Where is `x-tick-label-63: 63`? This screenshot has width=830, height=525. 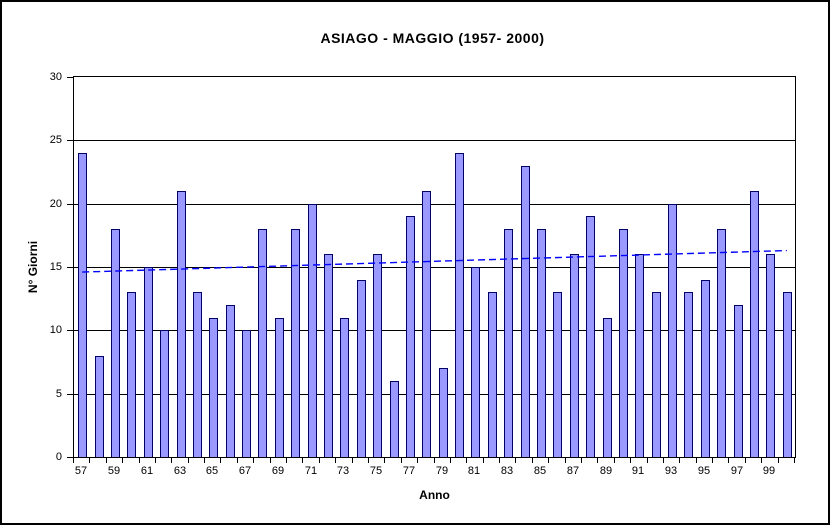
x-tick-label-63: 63 is located at coordinates (180, 471).